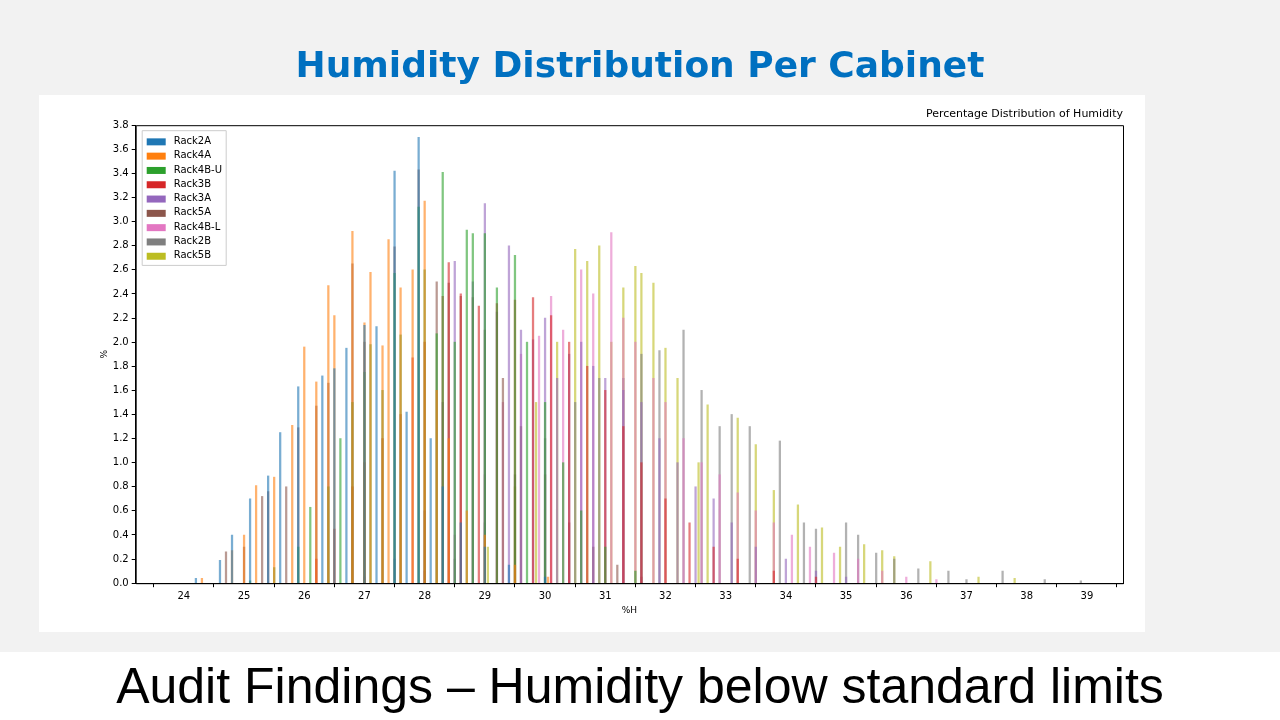 The height and width of the screenshot is (720, 1280). What do you see at coordinates (120, 510) in the screenshot?
I see `y-tick-label: 0.6` at bounding box center [120, 510].